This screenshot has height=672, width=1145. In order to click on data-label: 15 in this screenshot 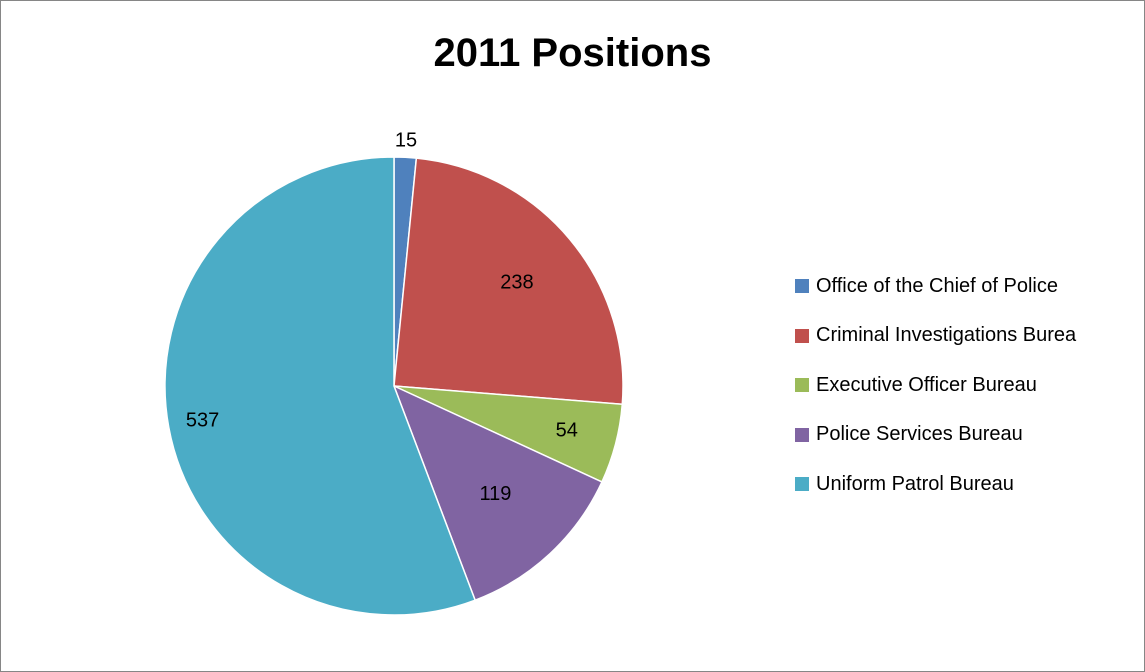, I will do `click(406, 141)`.